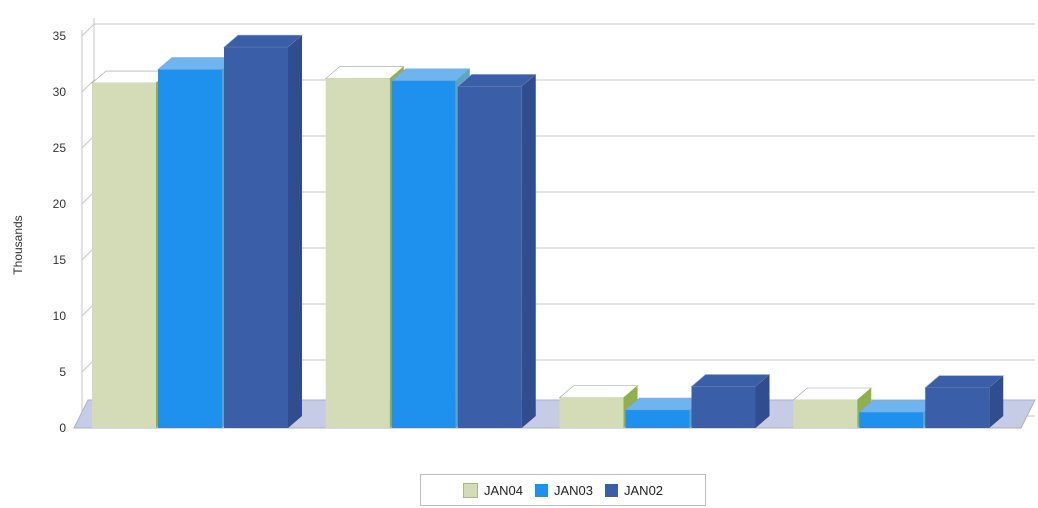  I want to click on y-tick-label: 5, so click(62, 372).